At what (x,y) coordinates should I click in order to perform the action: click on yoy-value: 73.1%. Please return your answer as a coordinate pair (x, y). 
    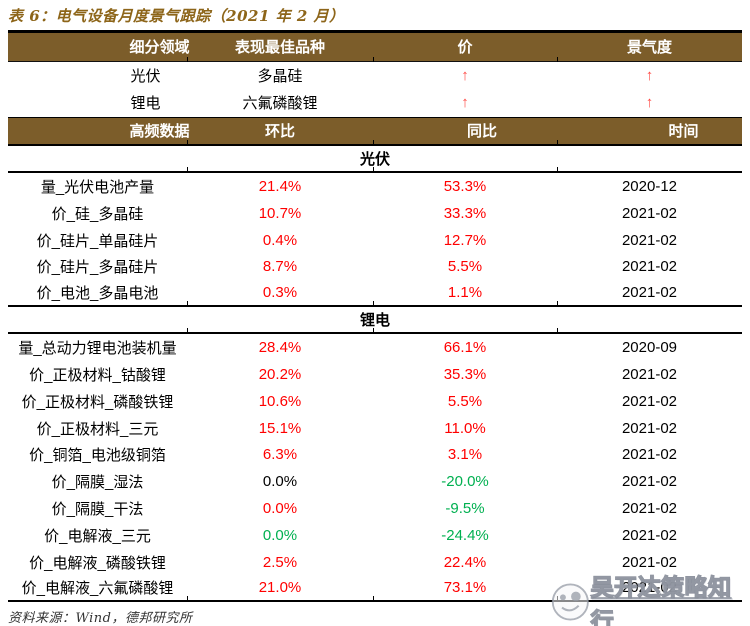
    Looking at the image, I should click on (465, 588).